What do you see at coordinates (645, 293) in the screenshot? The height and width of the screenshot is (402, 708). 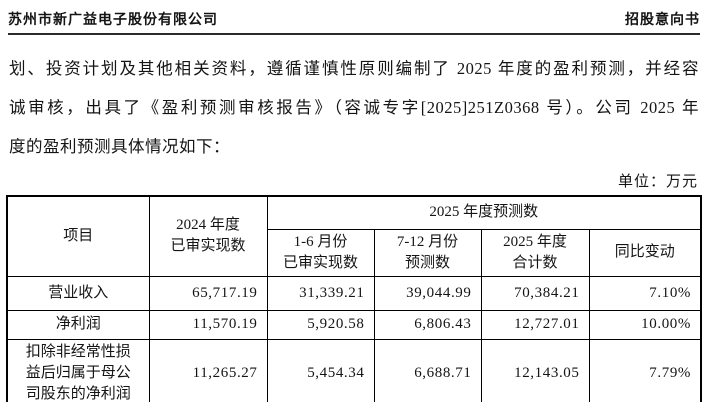 I see `cell-yoy: 7.10%` at bounding box center [645, 293].